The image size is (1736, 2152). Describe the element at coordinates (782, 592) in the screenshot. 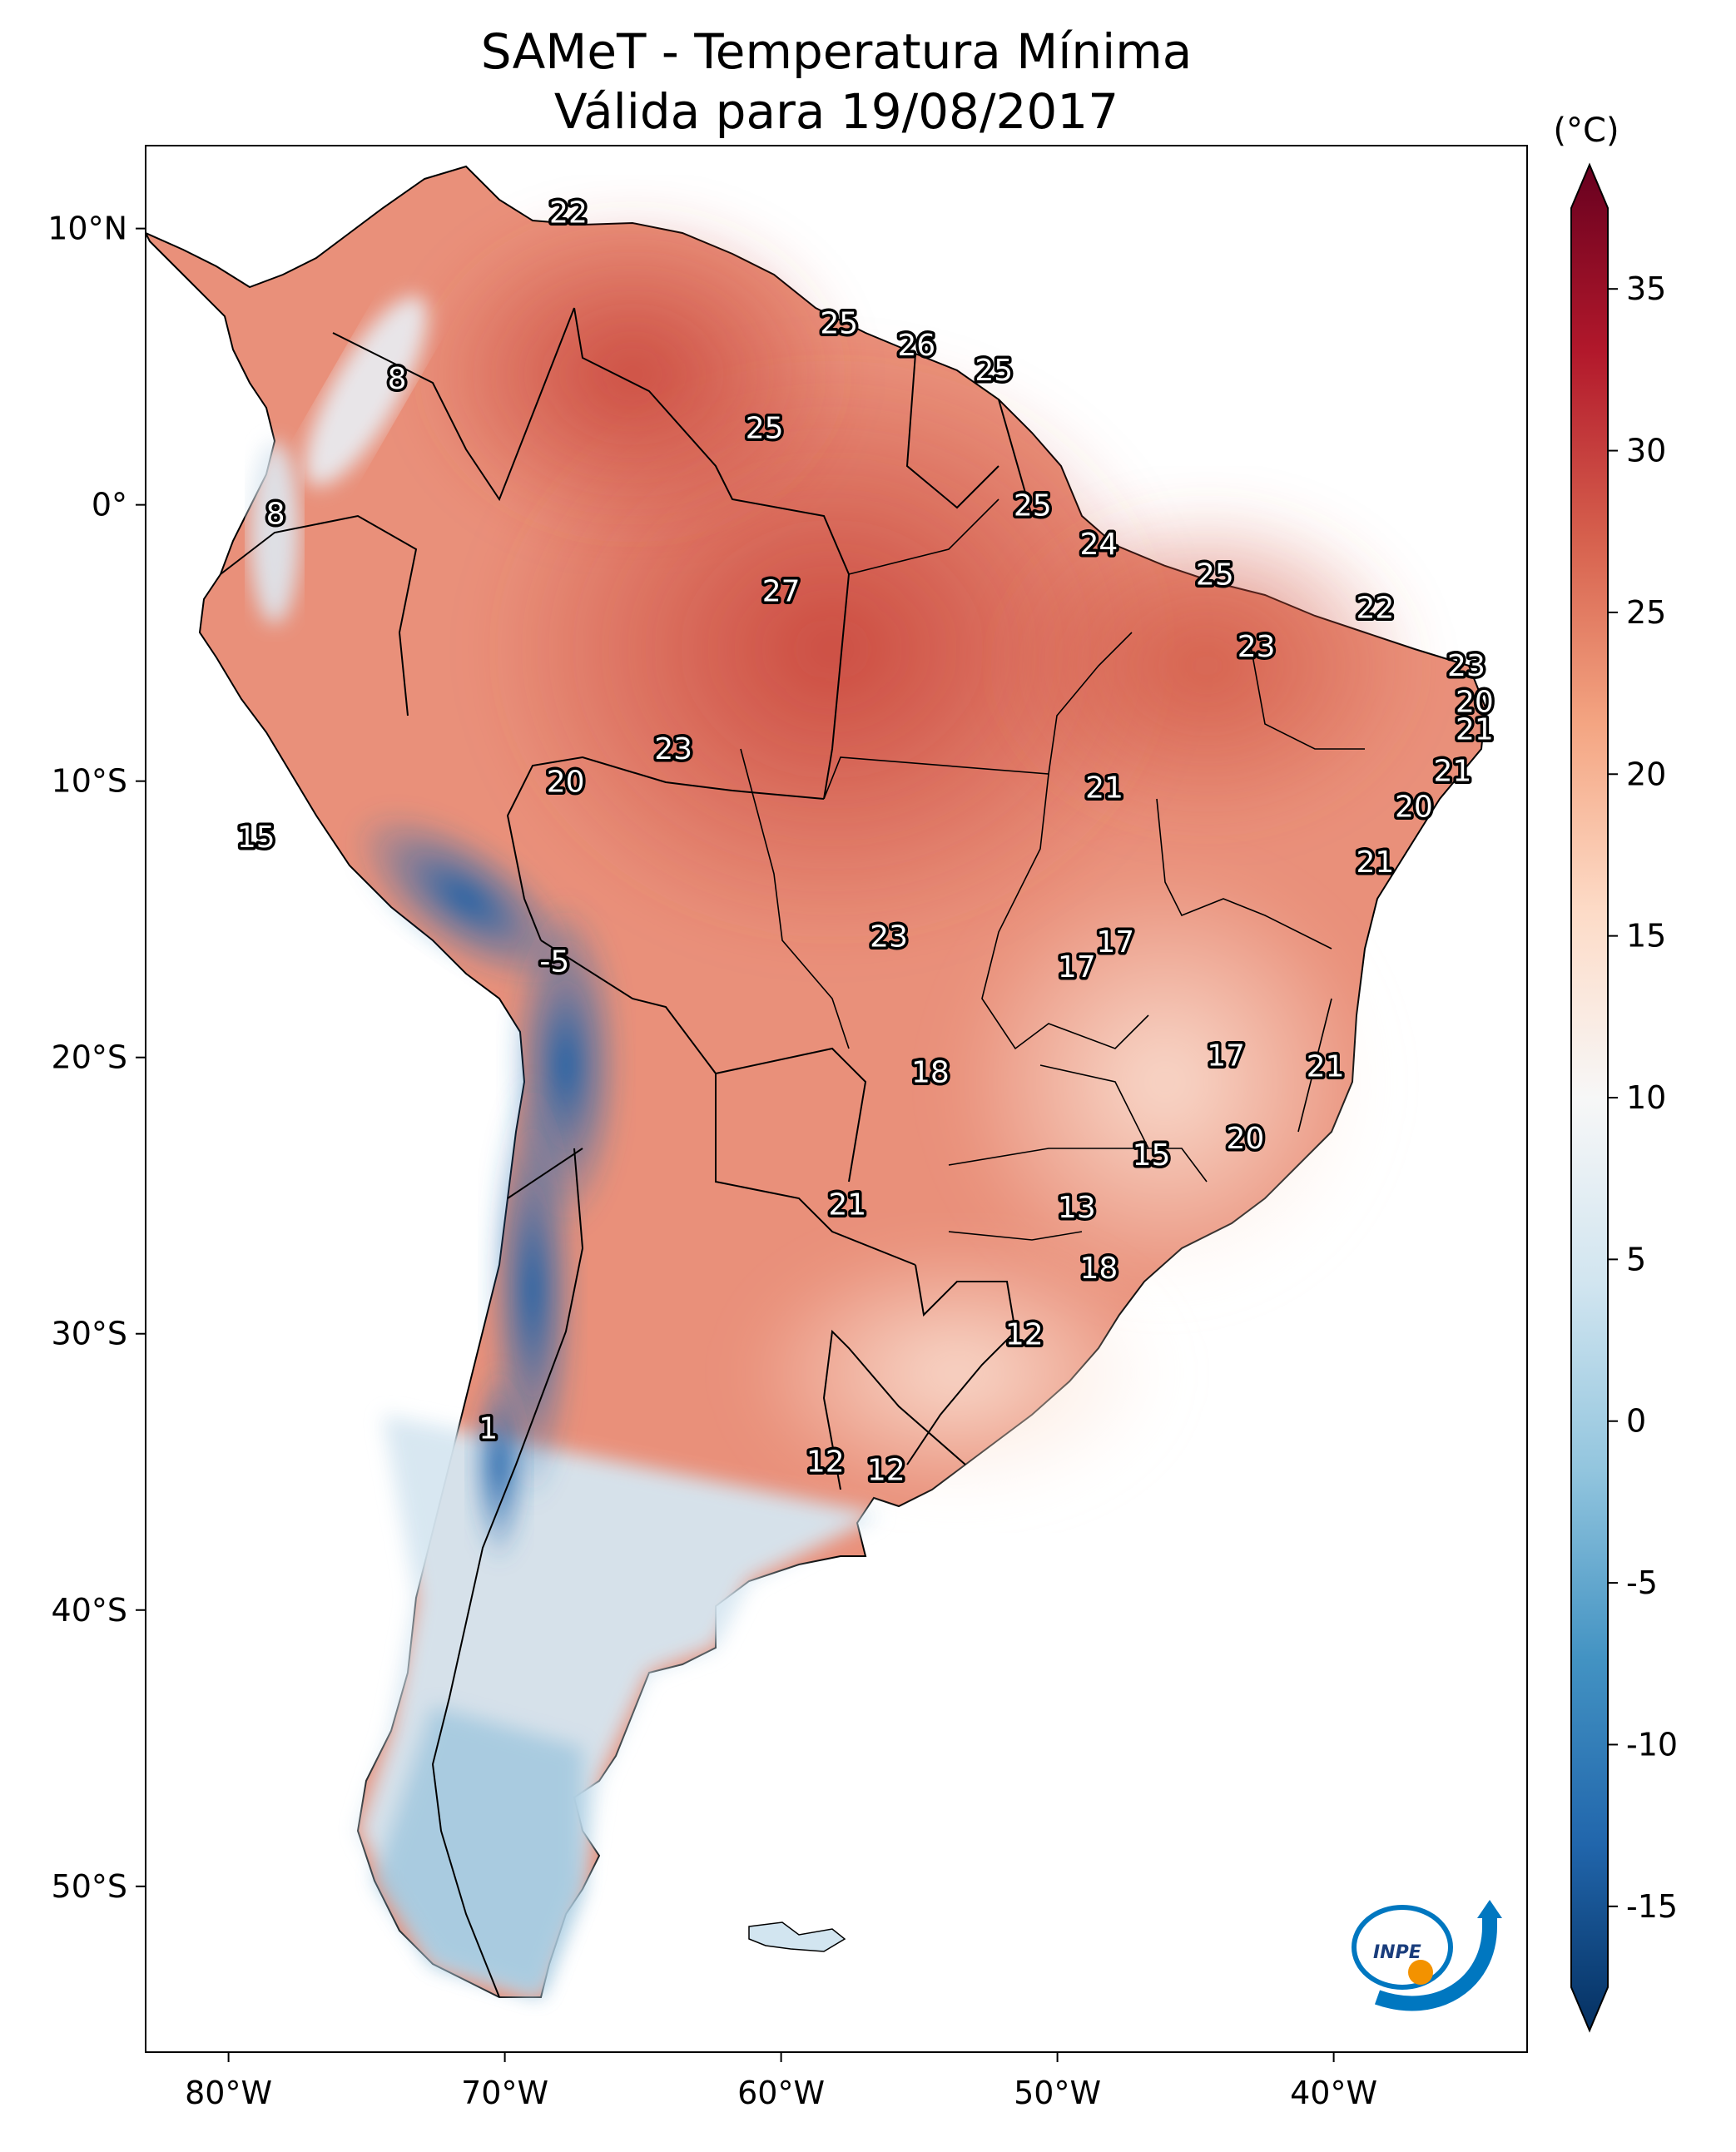

I see `station-value: 27` at that location.